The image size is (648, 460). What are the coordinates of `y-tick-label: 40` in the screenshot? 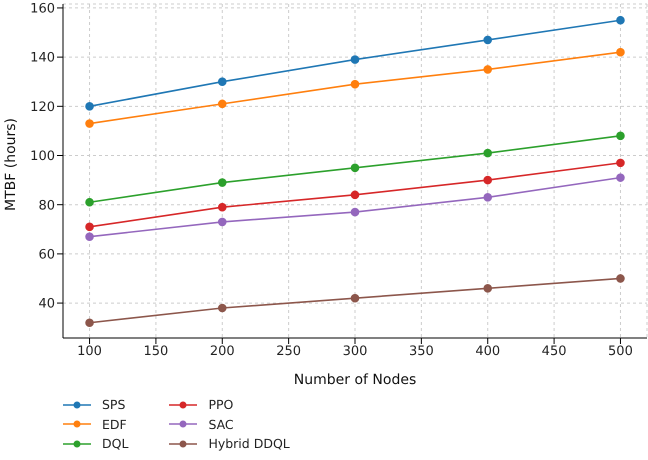 It's located at (46, 304).